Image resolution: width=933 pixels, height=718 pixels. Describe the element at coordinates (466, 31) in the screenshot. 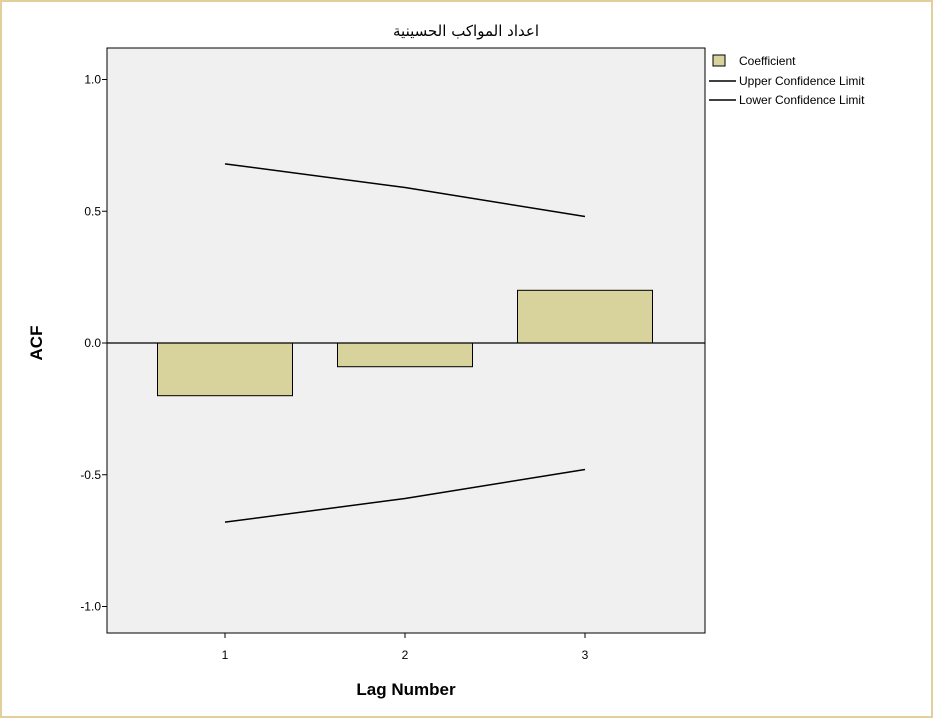

I see `chart-title: اعداد المواكب الحسينية` at that location.